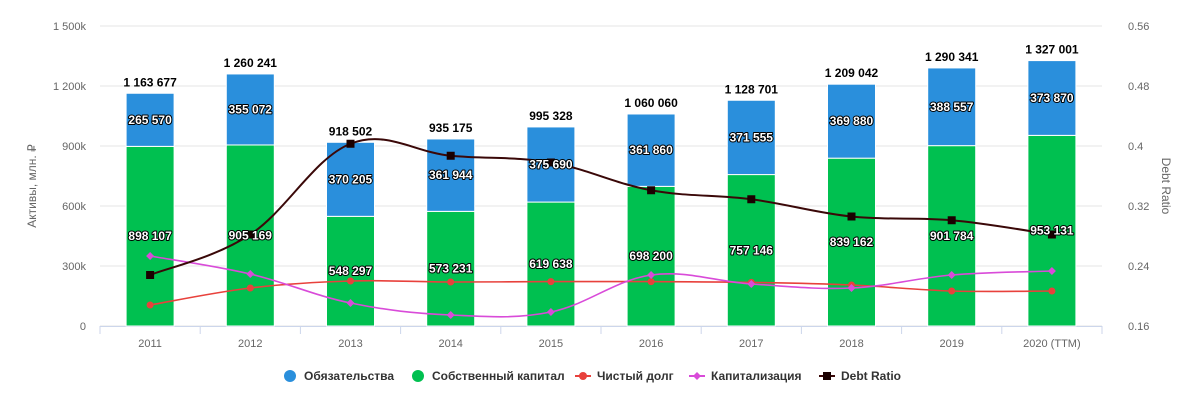 The height and width of the screenshot is (404, 1200). I want to click on y-axis-right-title: Debt Ratio, so click(1166, 186).